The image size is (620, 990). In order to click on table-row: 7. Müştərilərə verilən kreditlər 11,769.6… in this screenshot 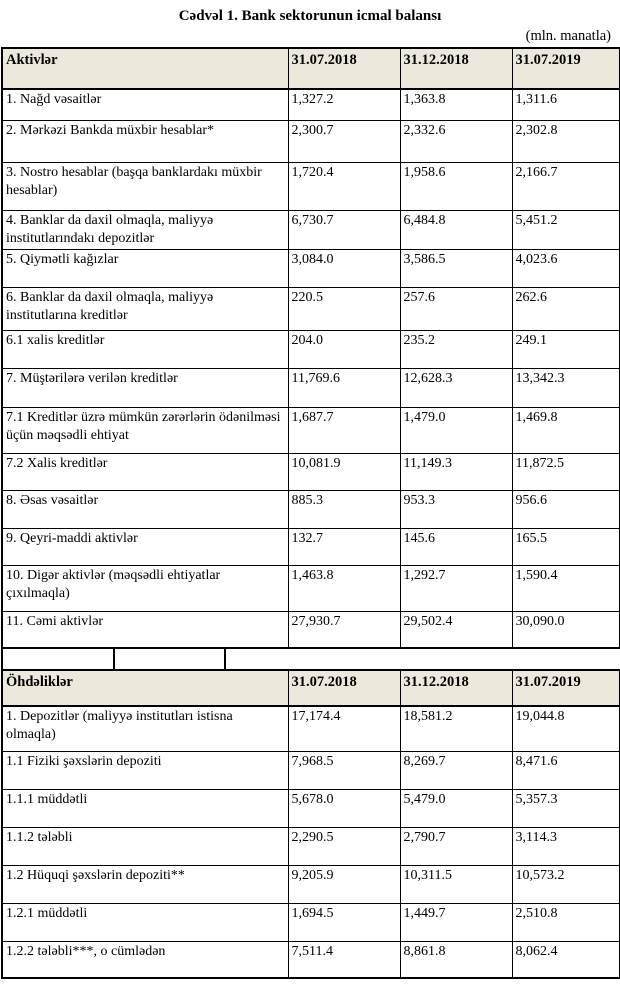, I will do `click(310, 387)`.